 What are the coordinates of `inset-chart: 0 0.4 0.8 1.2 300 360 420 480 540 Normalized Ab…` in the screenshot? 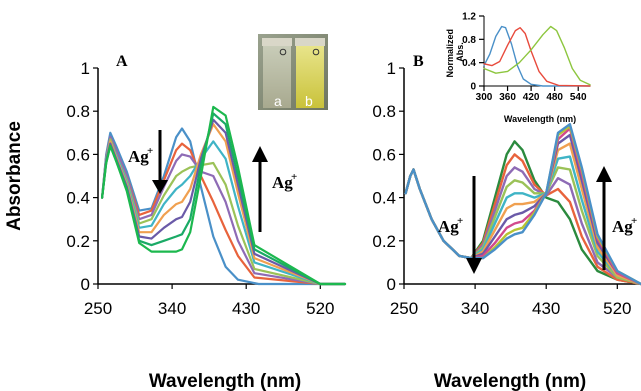 It's located at (518, 68).